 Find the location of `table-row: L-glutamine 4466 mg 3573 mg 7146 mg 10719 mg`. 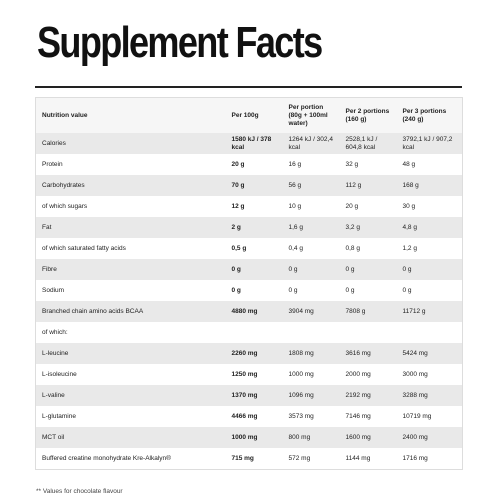

table-row: L-glutamine 4466 mg 3573 mg 7146 mg 10719 mg is located at coordinates (249, 416).